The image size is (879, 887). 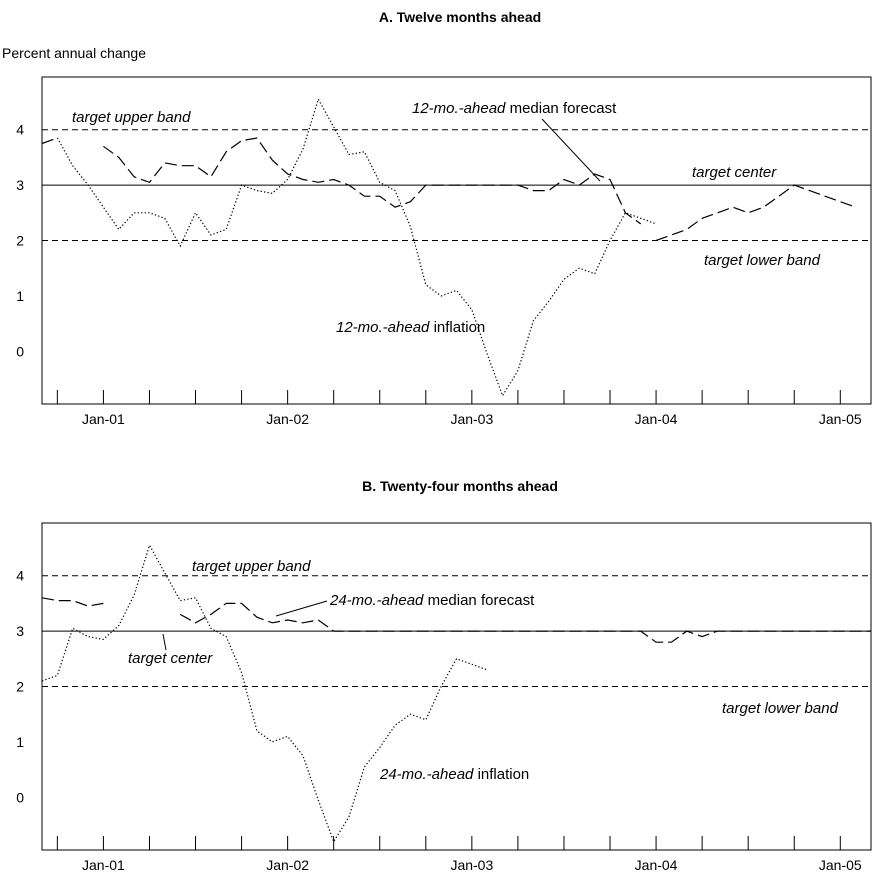 What do you see at coordinates (410, 327) in the screenshot?
I see `annotation-inflation: 12-mo.-ahead inflation` at bounding box center [410, 327].